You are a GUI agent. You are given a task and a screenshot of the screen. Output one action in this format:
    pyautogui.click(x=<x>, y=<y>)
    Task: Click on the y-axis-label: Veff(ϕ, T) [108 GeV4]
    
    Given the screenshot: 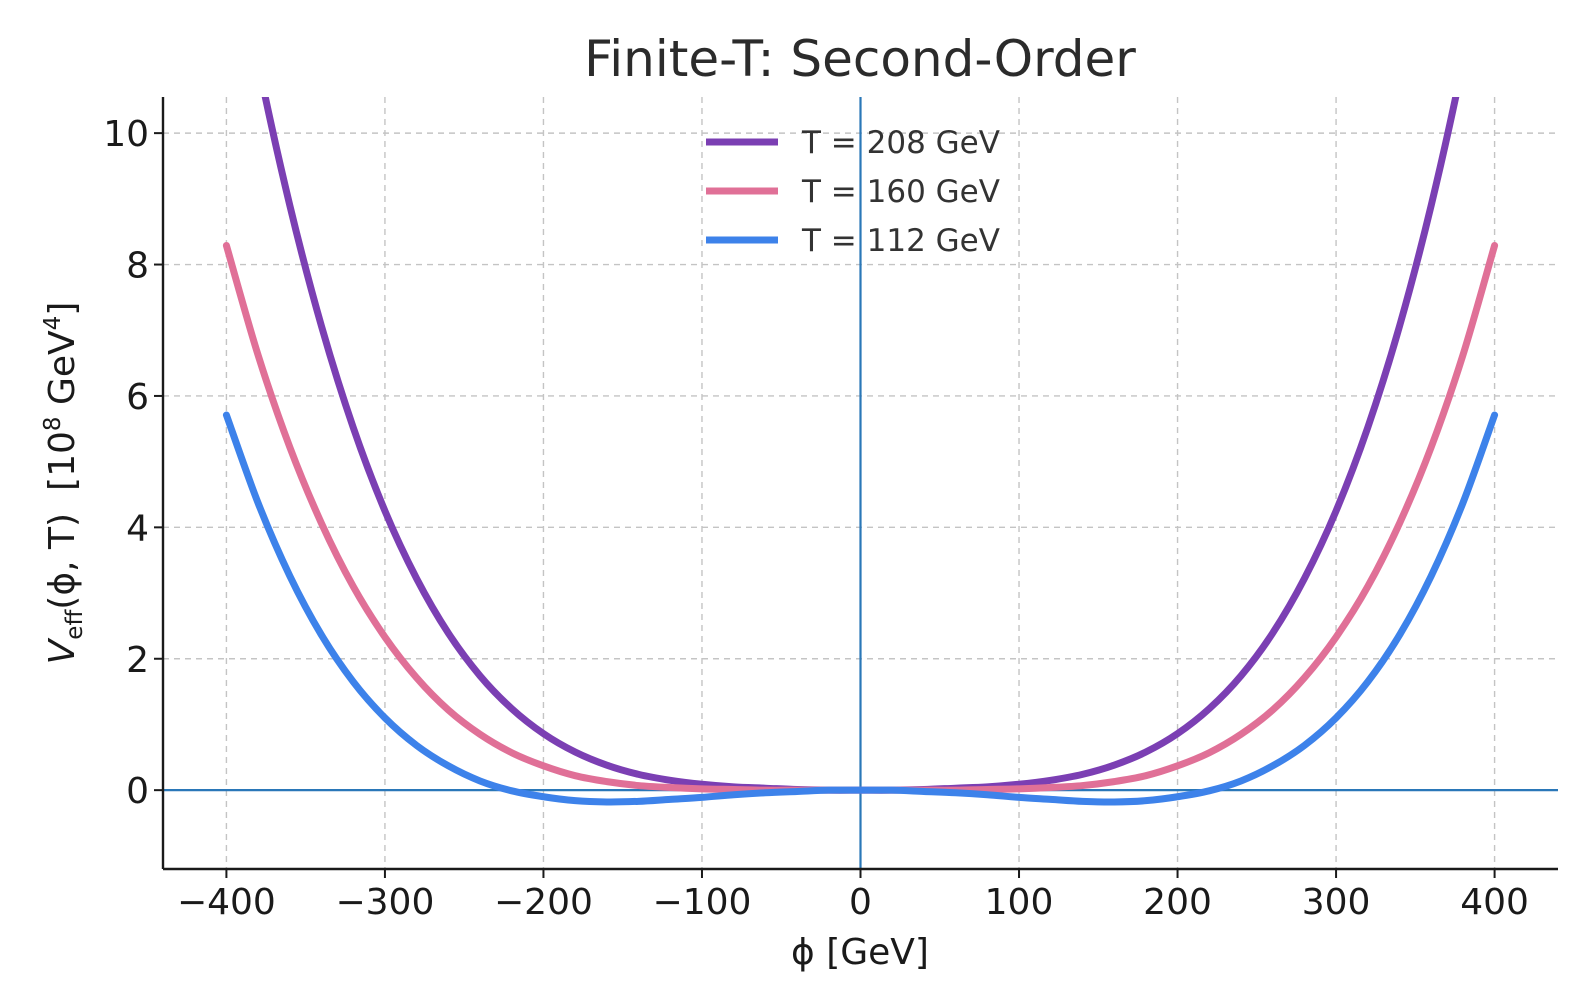 What is the action you would take?
    pyautogui.click(x=64, y=483)
    